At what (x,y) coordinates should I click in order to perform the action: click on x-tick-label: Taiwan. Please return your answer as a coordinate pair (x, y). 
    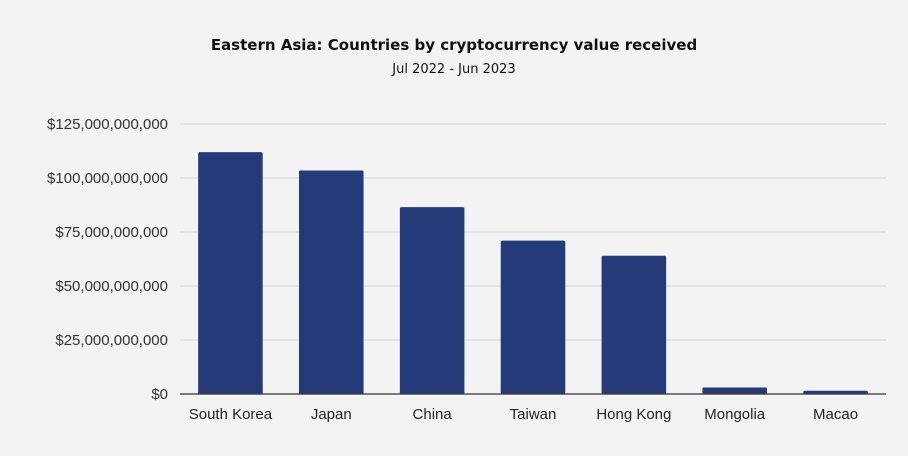
    Looking at the image, I should click on (533, 414).